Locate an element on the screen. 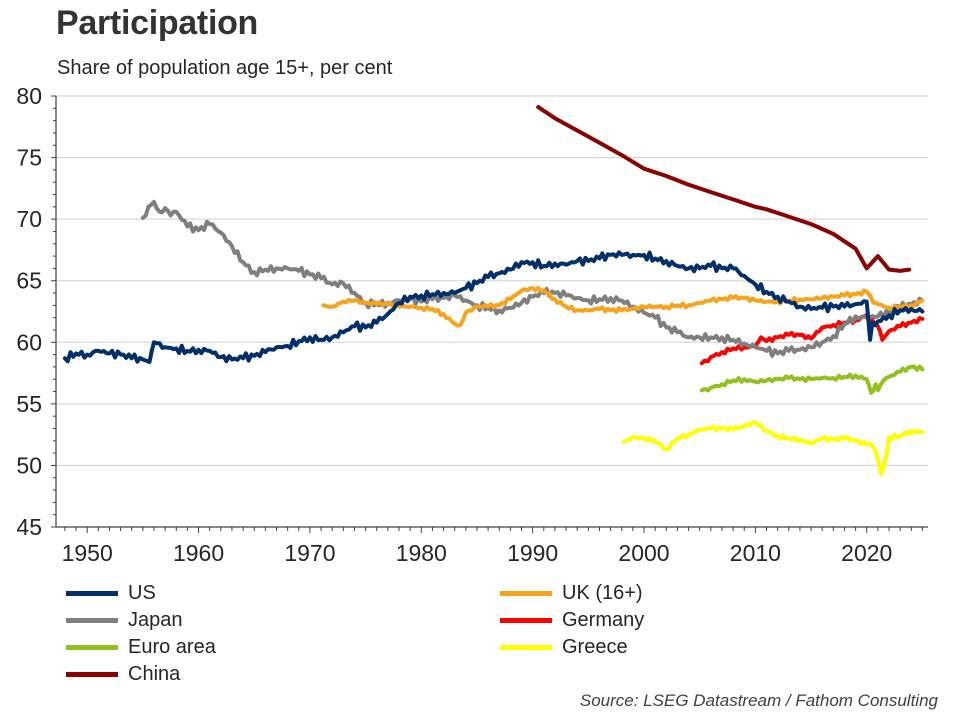 This screenshot has width=960, height=720. x-tick-label: 1970 is located at coordinates (309, 553).